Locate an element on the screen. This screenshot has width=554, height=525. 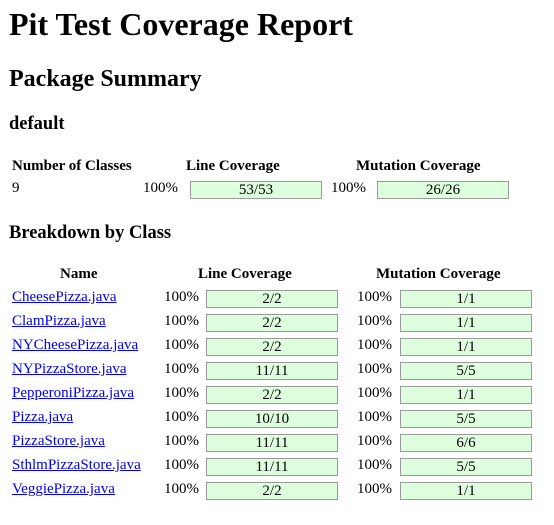
class-link: CheesePizza.java is located at coordinates (64, 297).